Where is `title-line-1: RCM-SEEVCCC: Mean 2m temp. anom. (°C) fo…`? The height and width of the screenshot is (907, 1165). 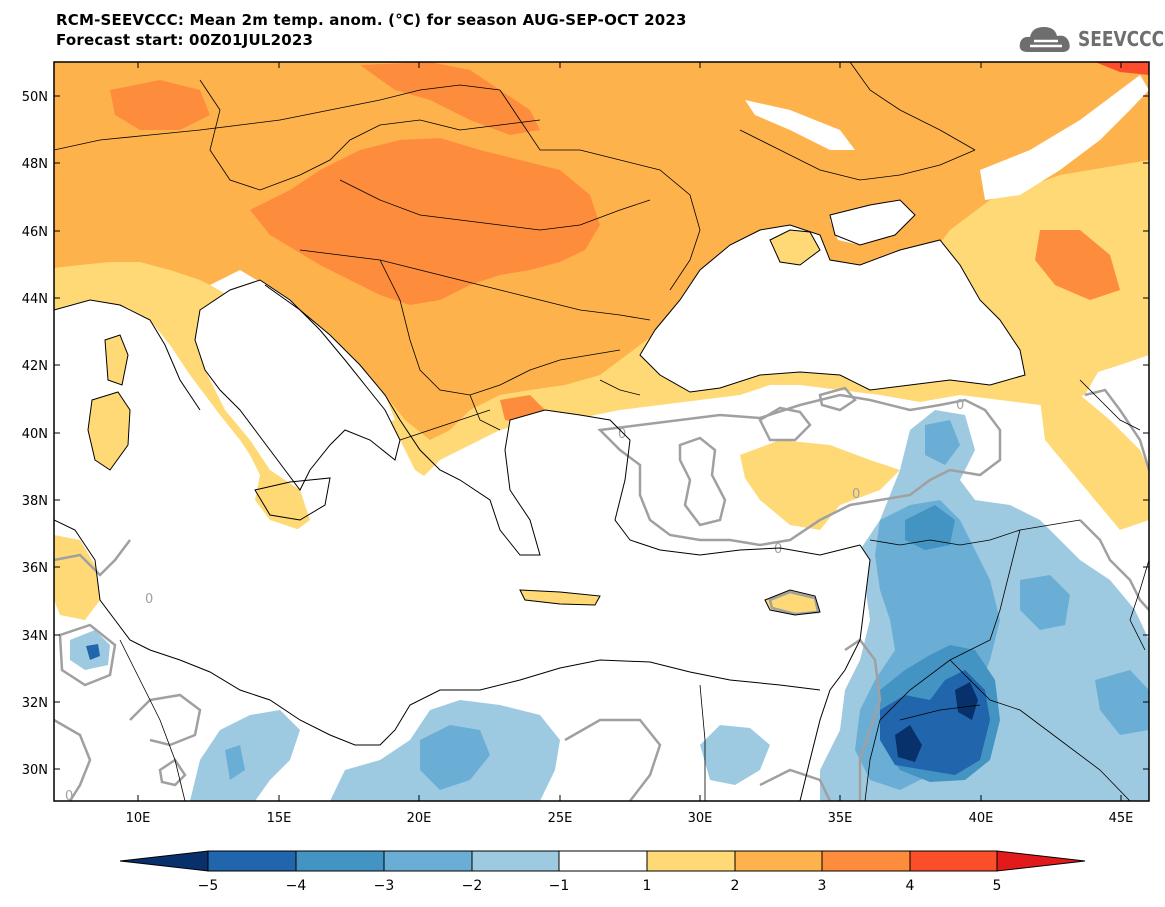
title-line-1: RCM-SEEVCCC: Mean 2m temp. anom. (°C) fo… is located at coordinates (371, 20).